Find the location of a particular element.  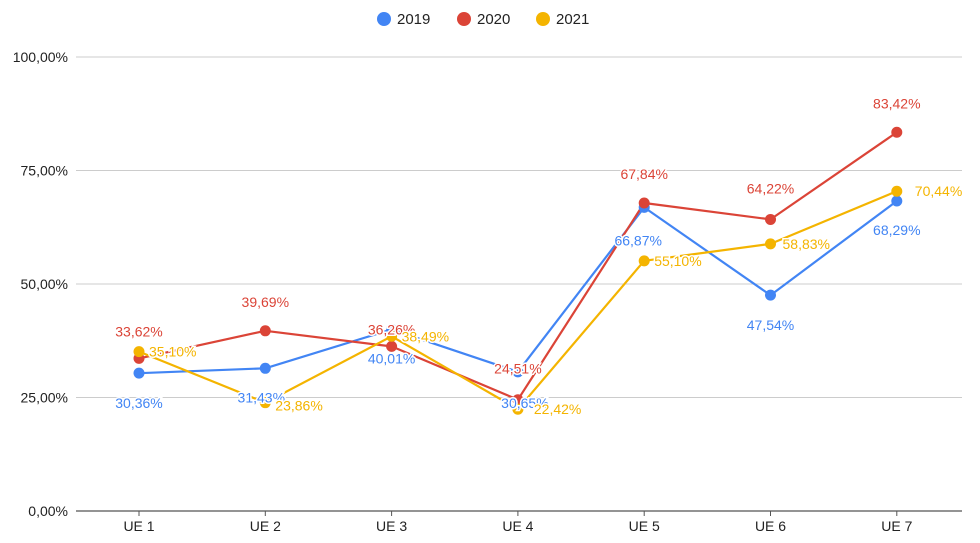

data-label-2019: 40,01% is located at coordinates (391, 358).